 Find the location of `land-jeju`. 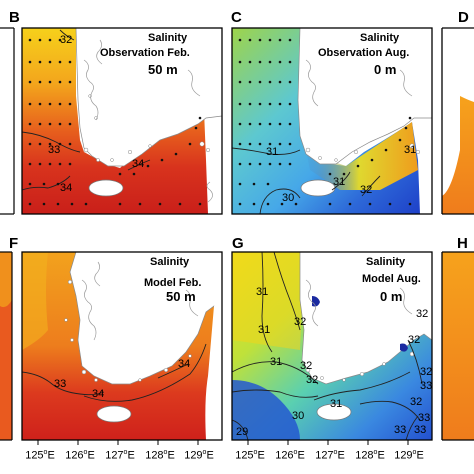

land-jeju is located at coordinates (106, 188).